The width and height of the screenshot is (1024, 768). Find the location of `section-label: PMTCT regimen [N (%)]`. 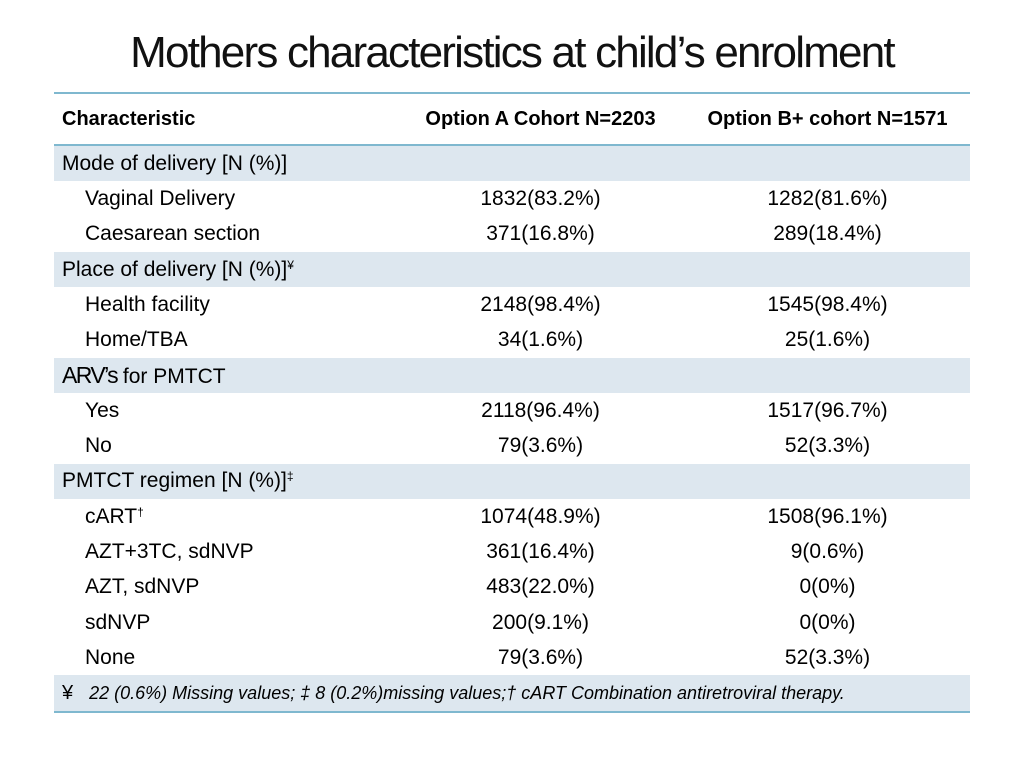

section-label: PMTCT regimen [N (%)] is located at coordinates (174, 481).